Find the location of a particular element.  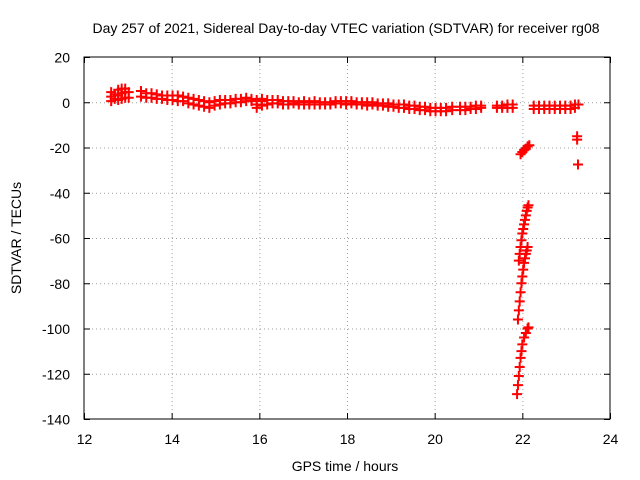

y-tick-label: -120 is located at coordinates (56, 374).